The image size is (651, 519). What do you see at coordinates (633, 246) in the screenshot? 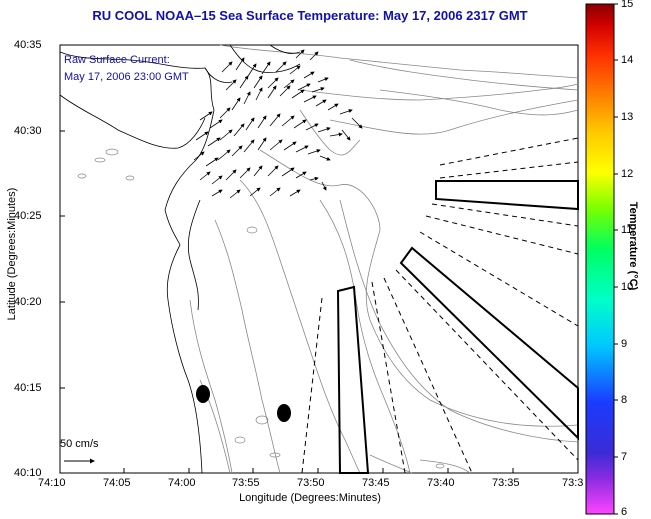
I see `colorbar-label: Temperature (°C)` at bounding box center [633, 246].